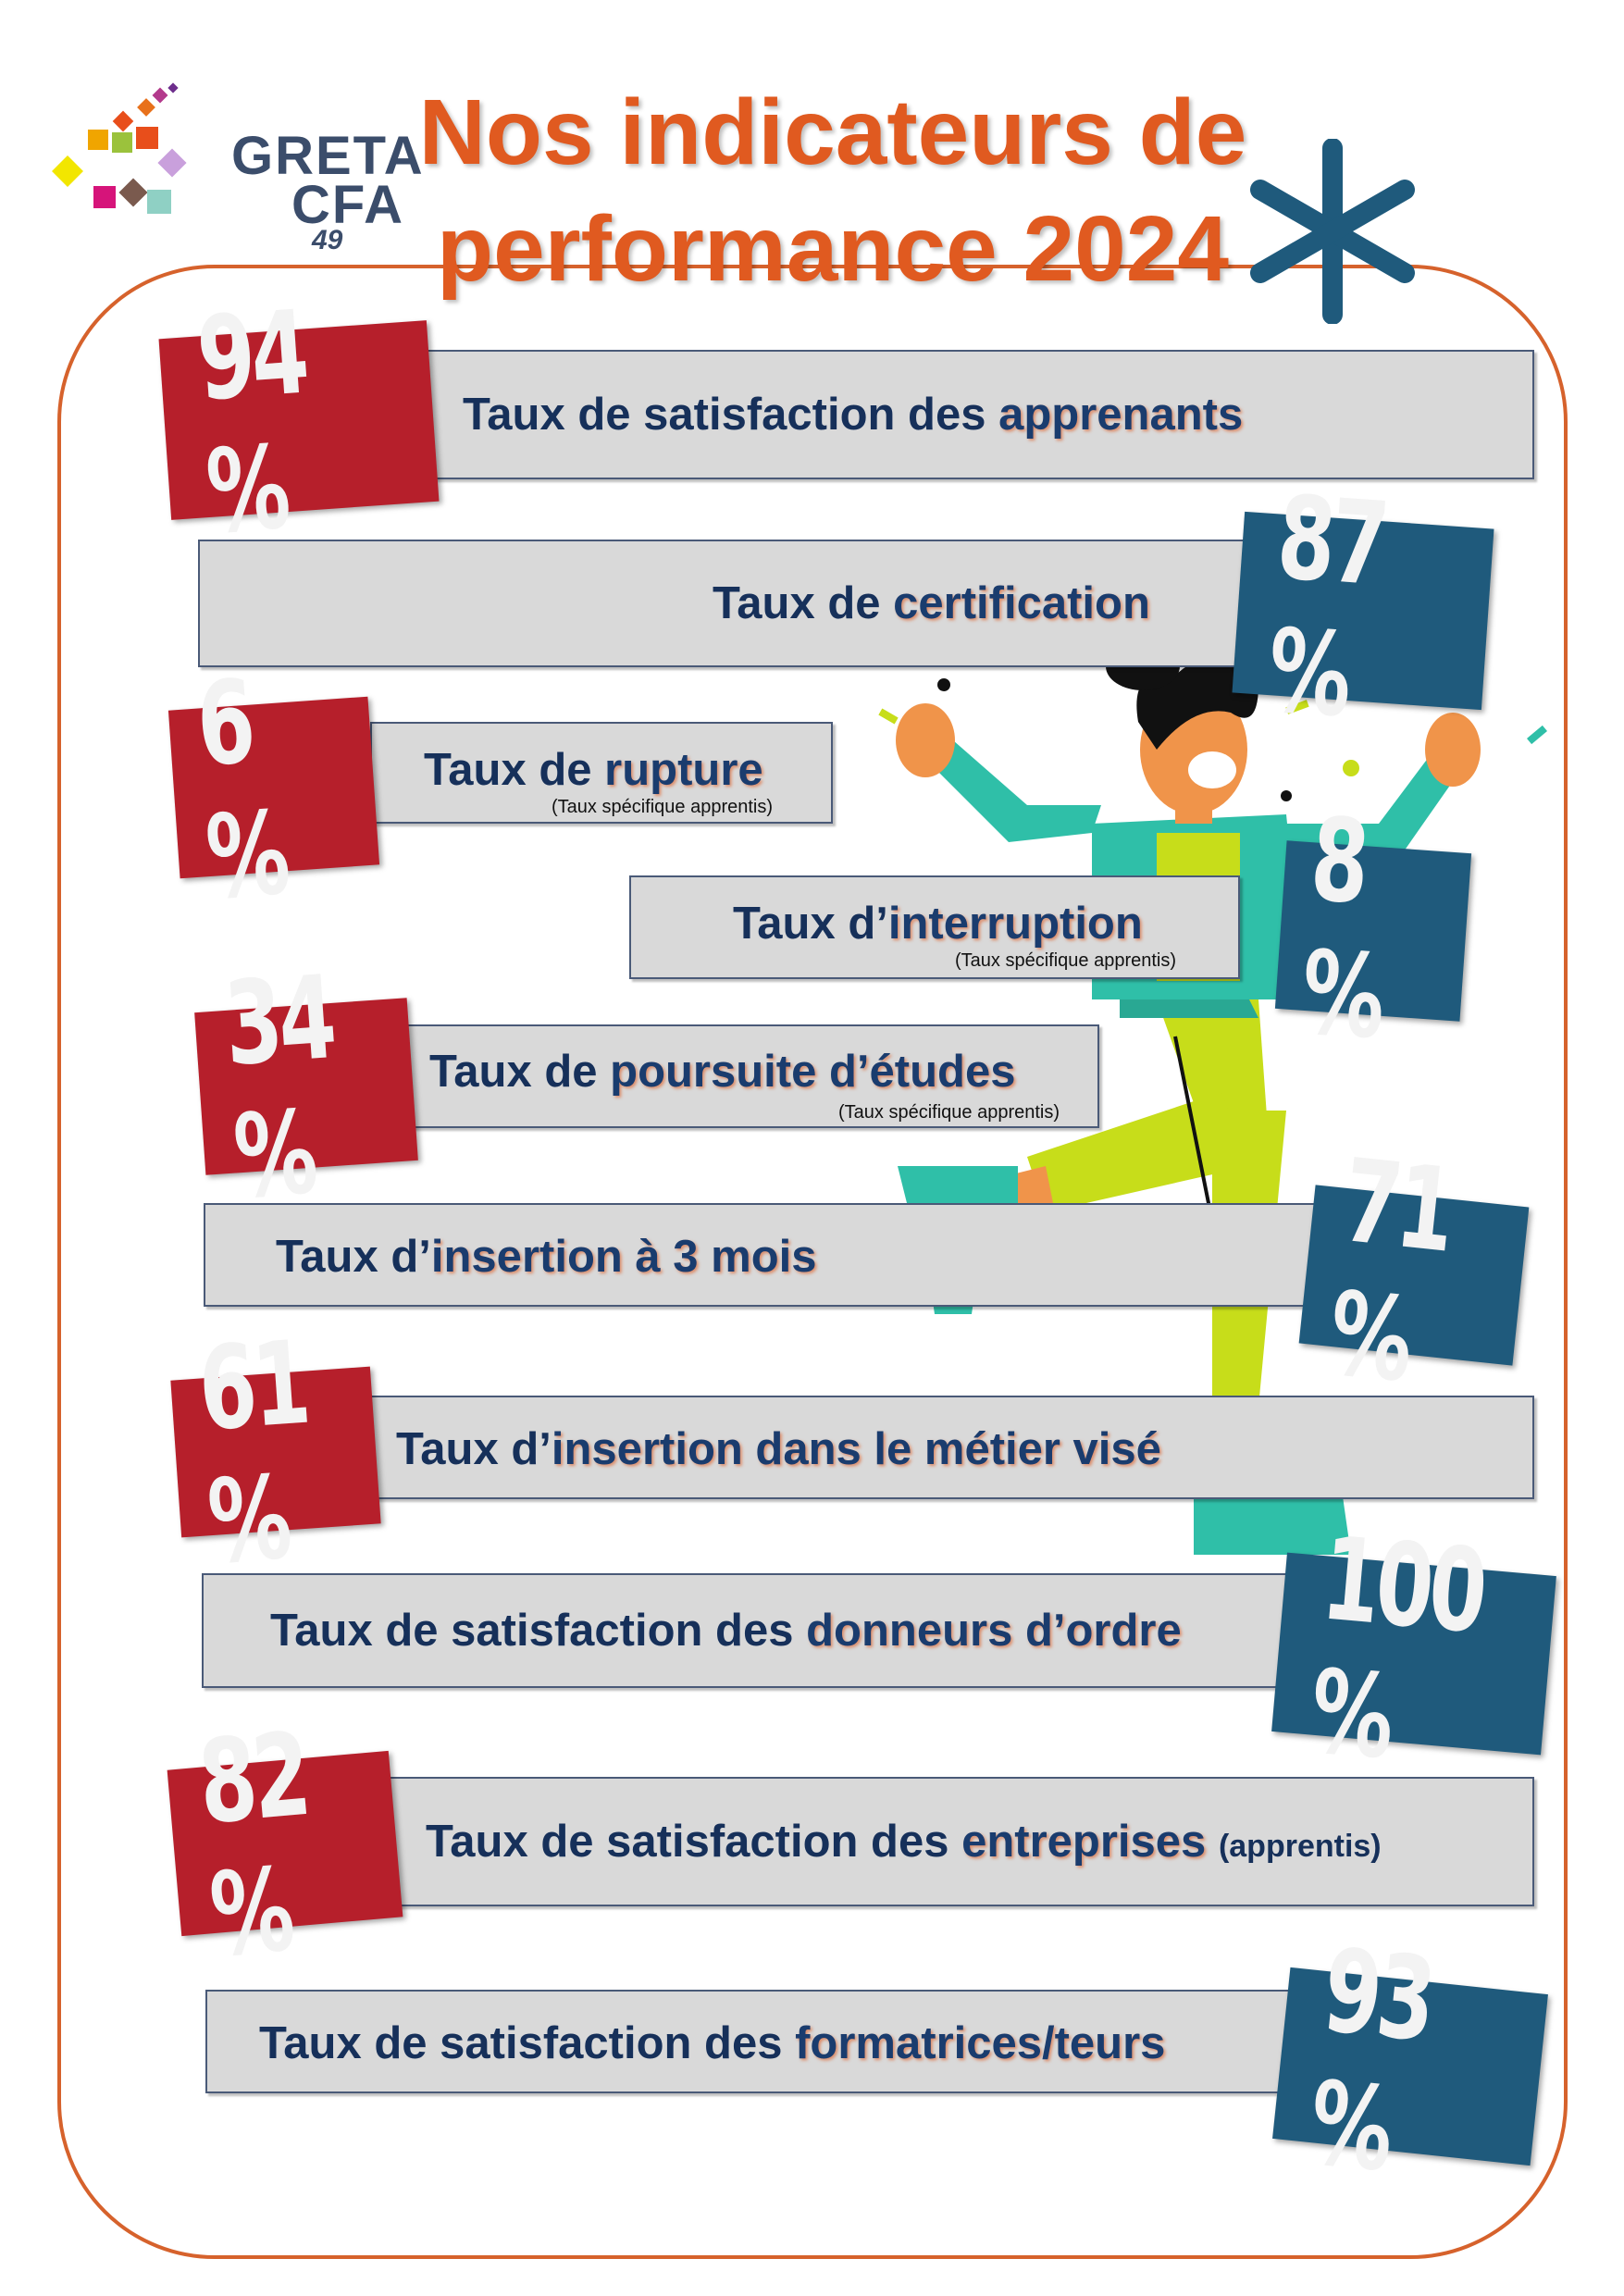 This screenshot has height=2296, width=1624. Describe the element at coordinates (241, 790) in the screenshot. I see `indicator-value: 6 %` at that location.